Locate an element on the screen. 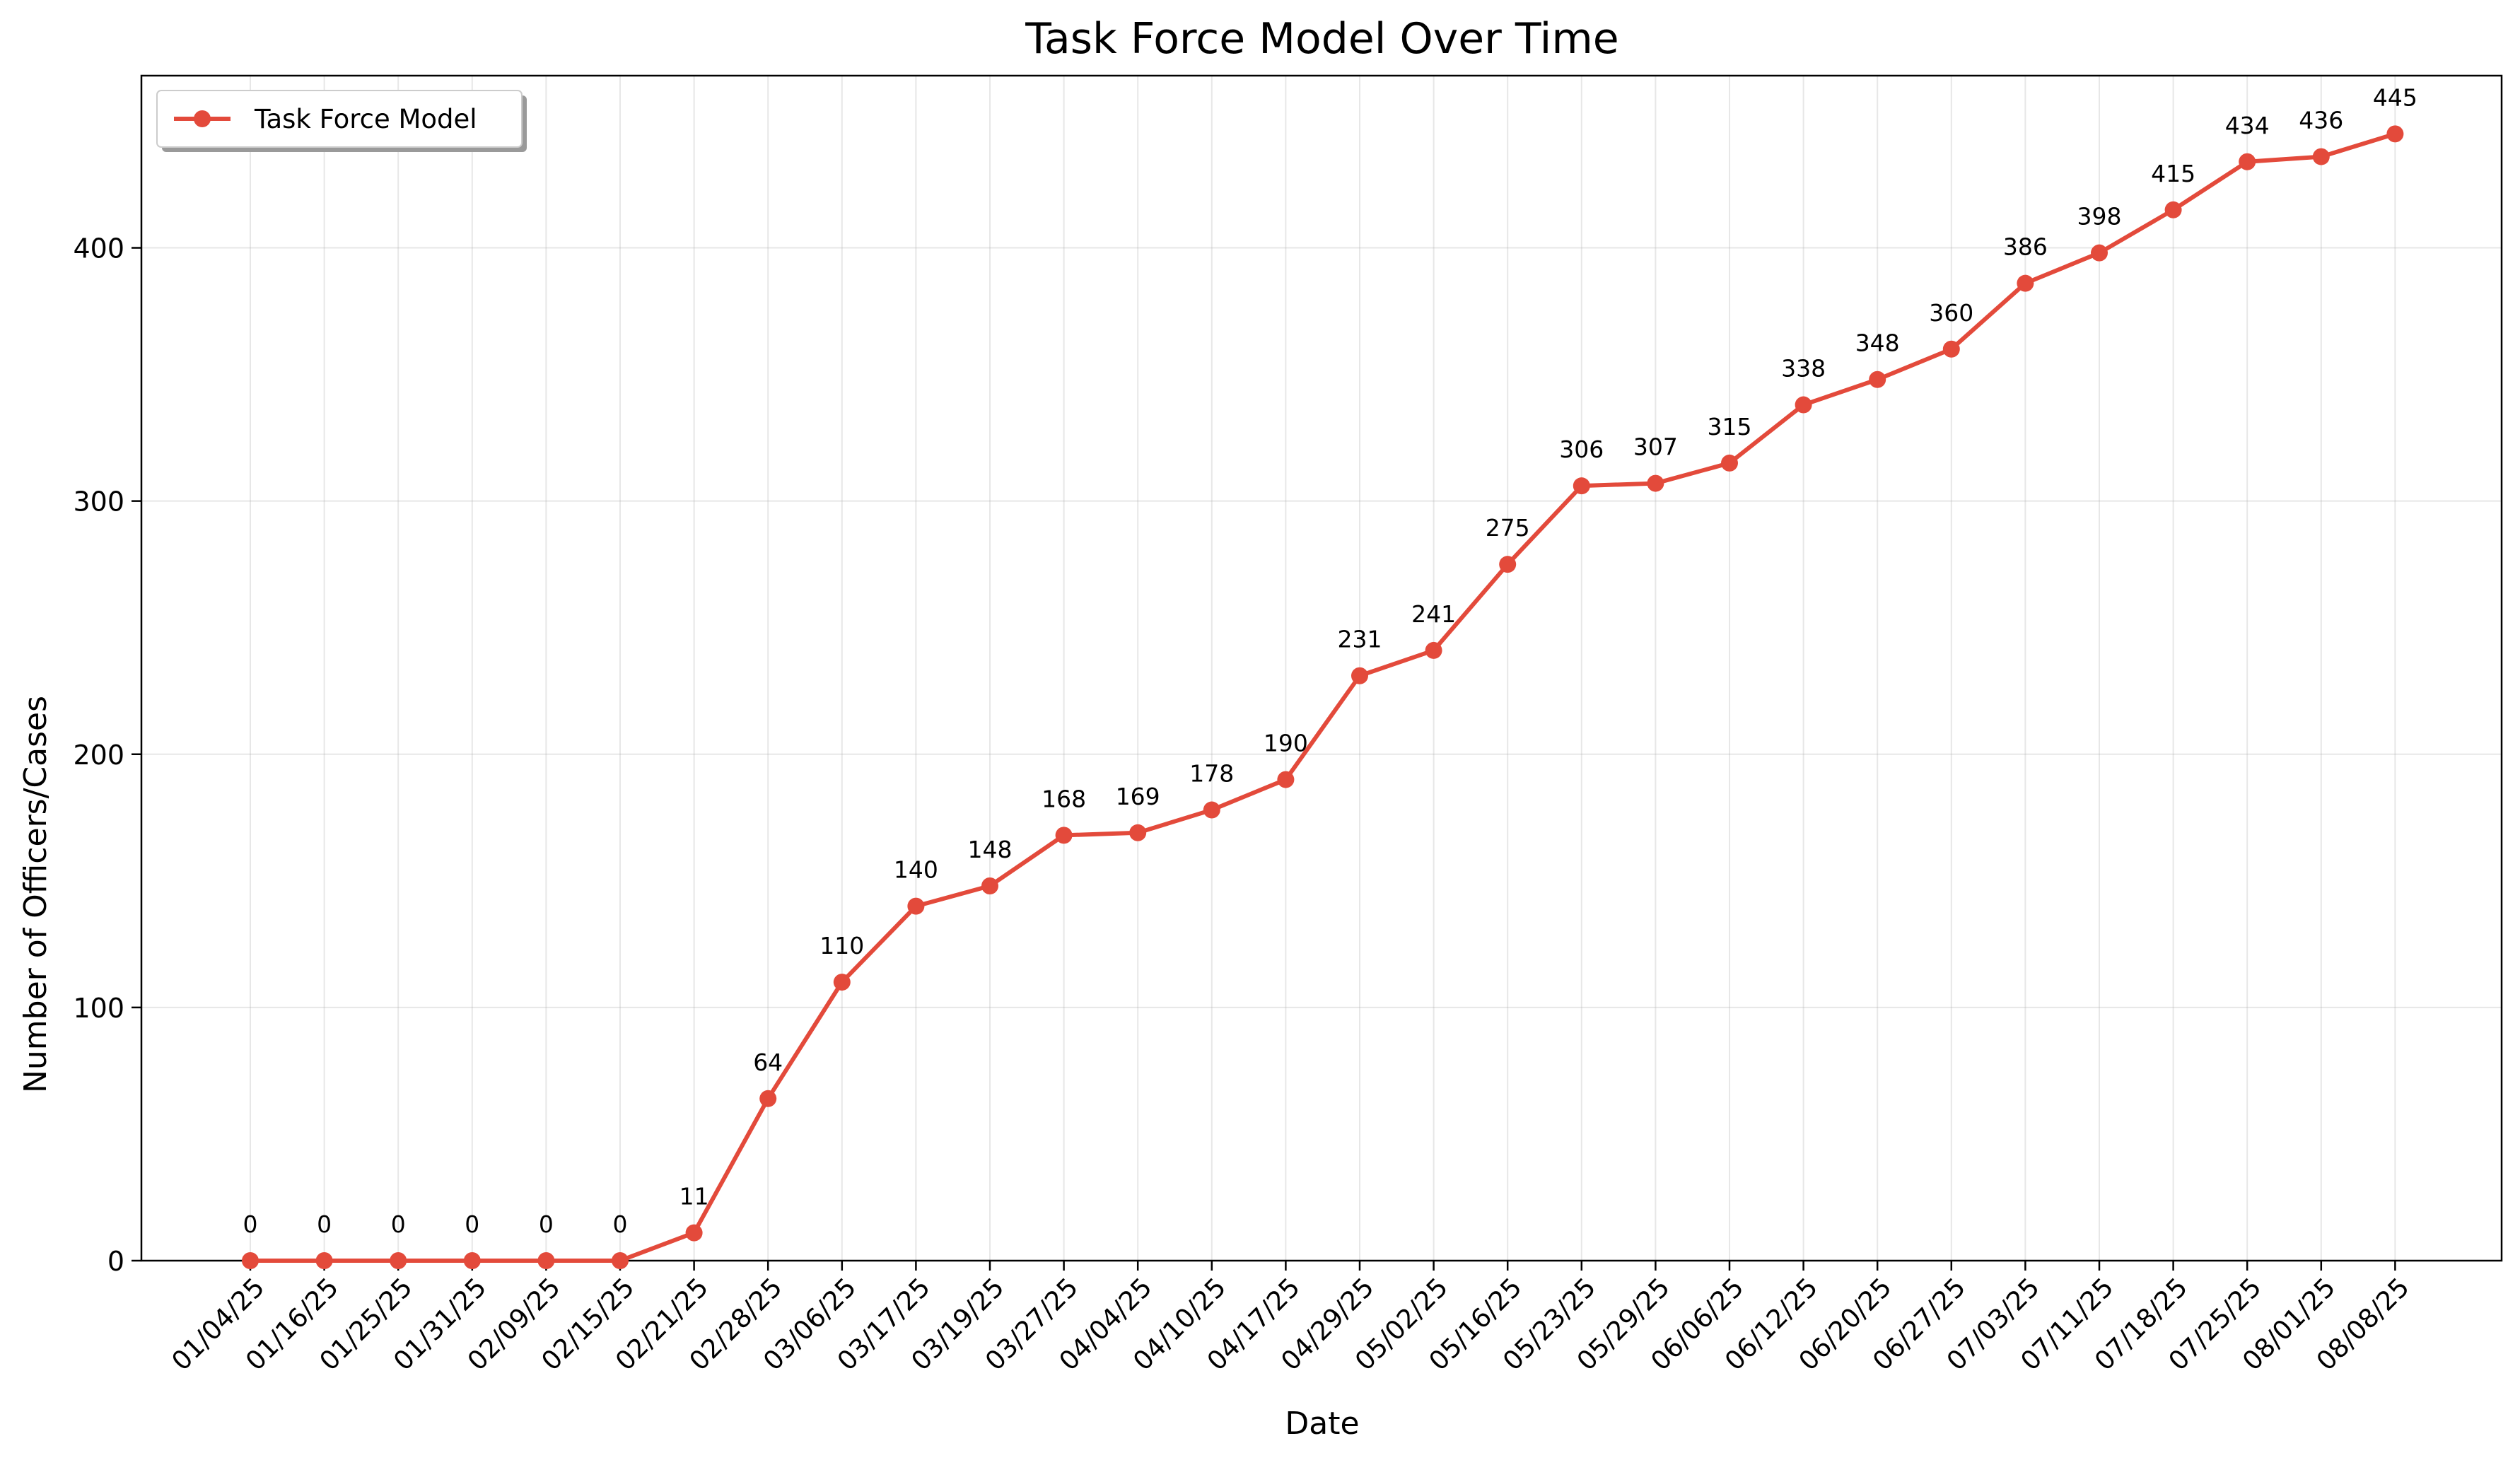  legend-entry: Task Force Model is located at coordinates (365, 119).